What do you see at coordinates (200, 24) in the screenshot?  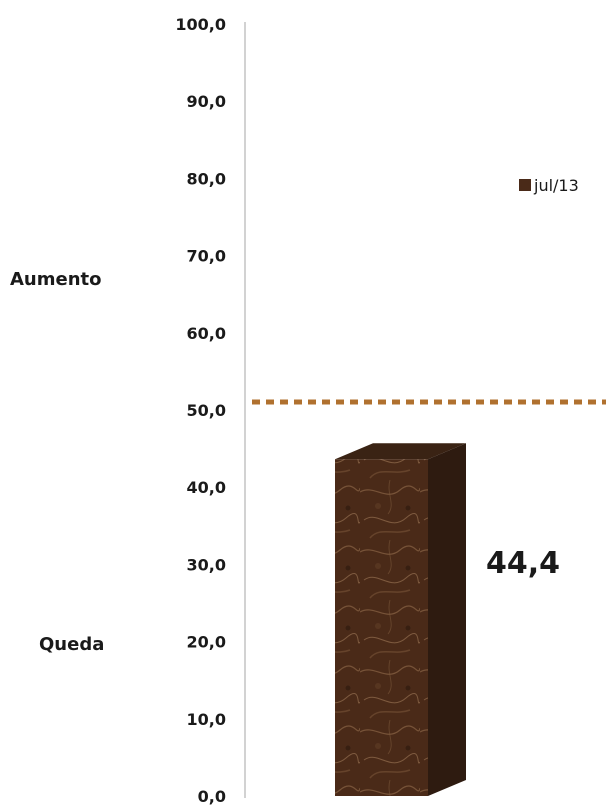 I see `y-tick-label: 100,0` at bounding box center [200, 24].